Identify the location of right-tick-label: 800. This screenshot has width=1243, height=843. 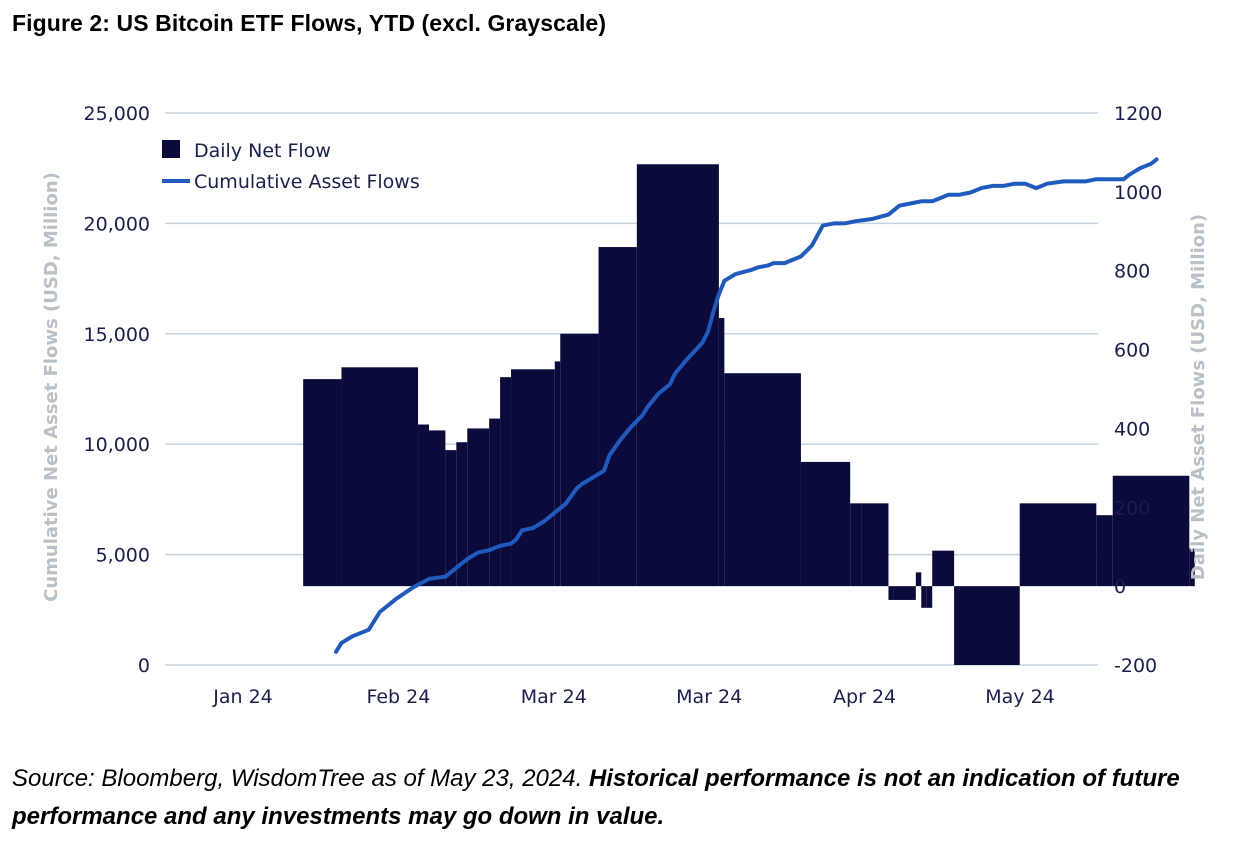
(1132, 272).